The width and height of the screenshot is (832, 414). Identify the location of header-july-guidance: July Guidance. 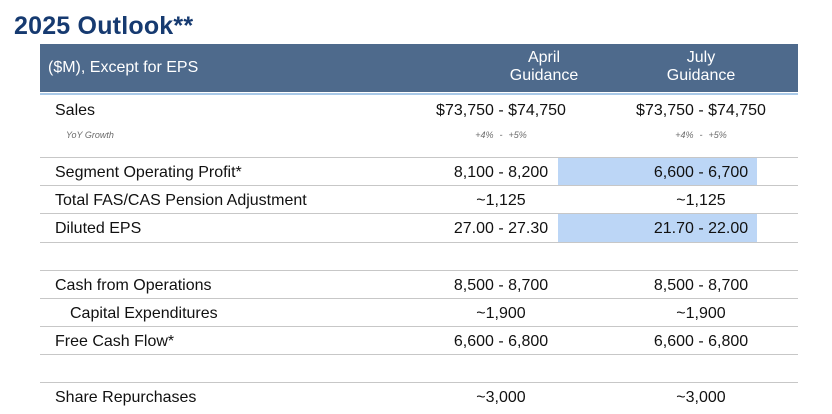
(701, 67).